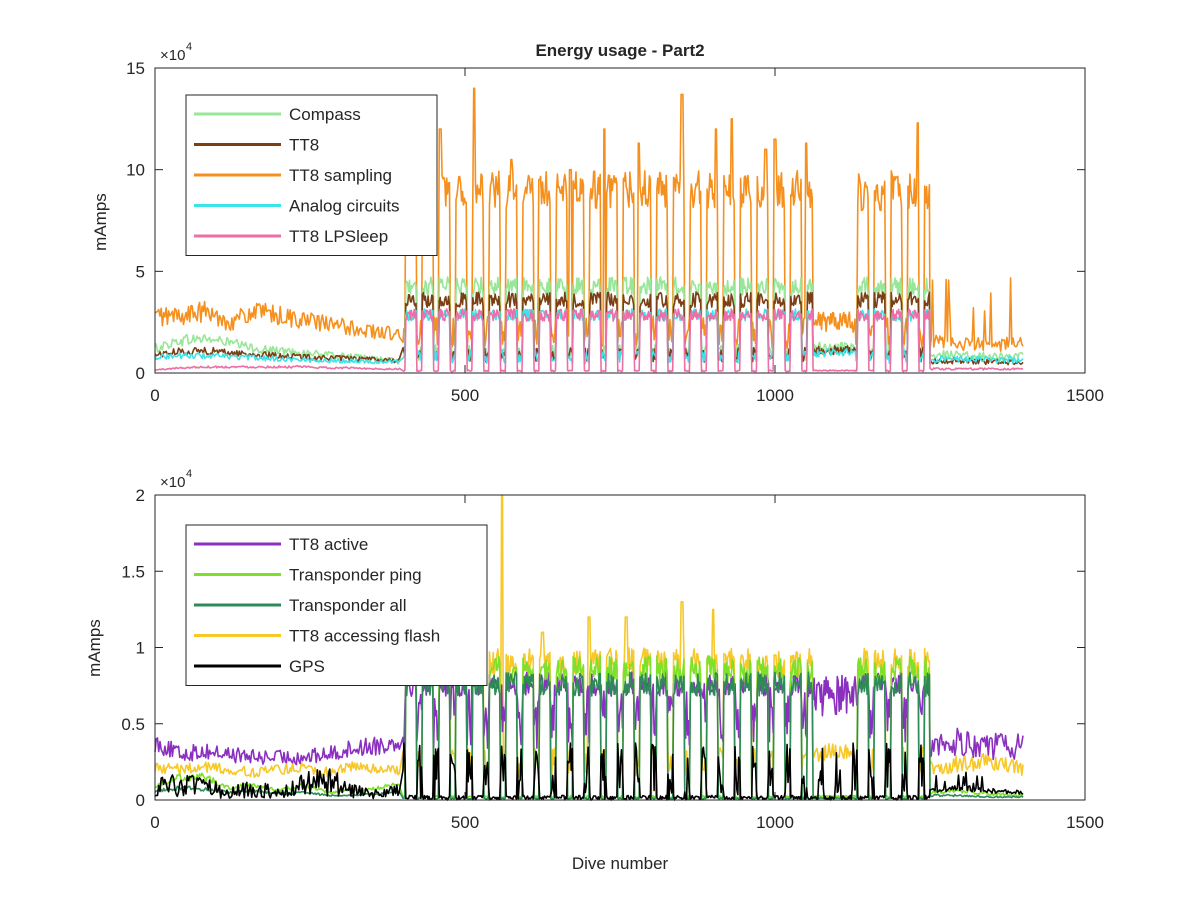 Image resolution: width=1200 pixels, height=900 pixels. I want to click on legend-label: TT8, so click(304, 145).